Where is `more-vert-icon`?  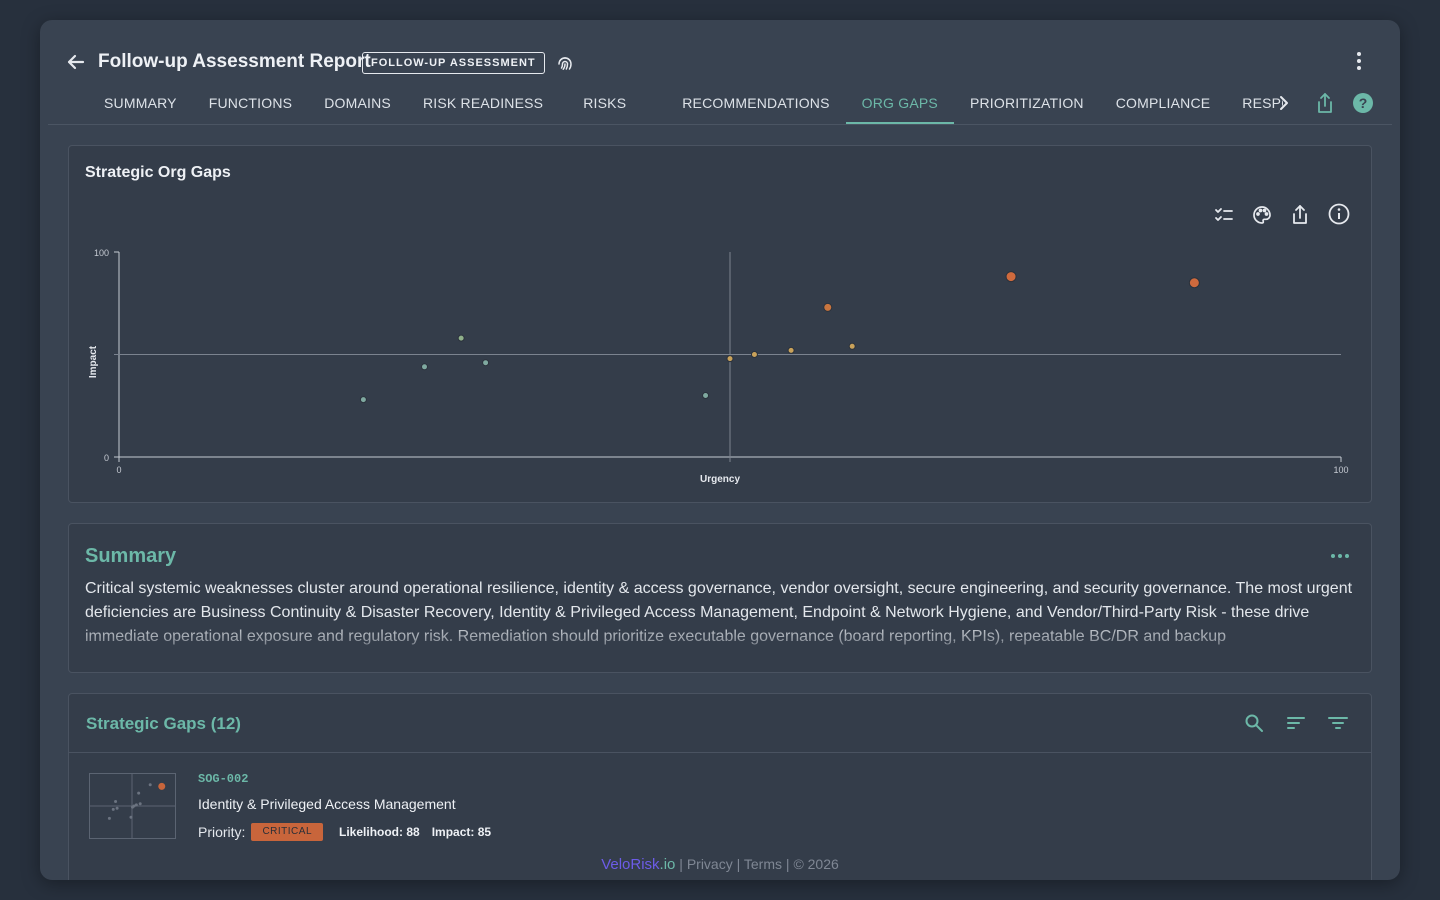 more-vert-icon is located at coordinates (1359, 61).